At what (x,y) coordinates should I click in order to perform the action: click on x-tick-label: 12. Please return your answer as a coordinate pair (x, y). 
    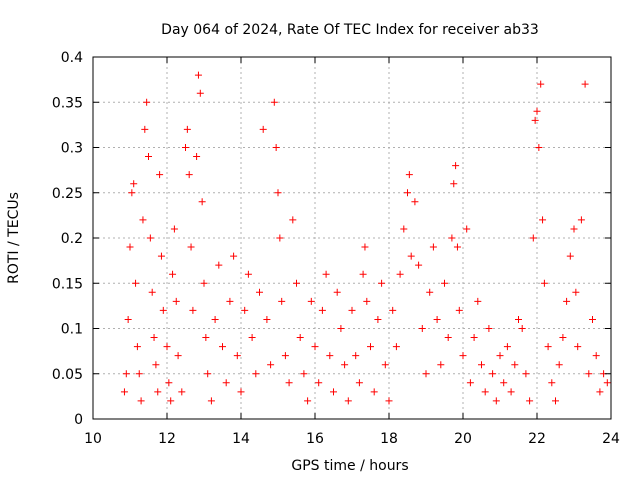
    Looking at the image, I should click on (167, 439).